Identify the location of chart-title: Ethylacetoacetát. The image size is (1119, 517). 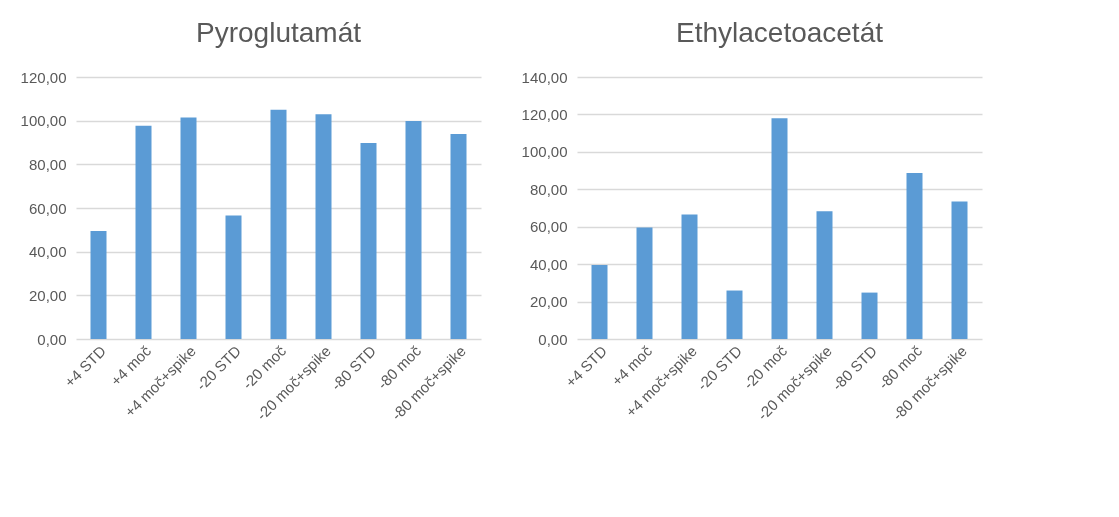
(779, 32).